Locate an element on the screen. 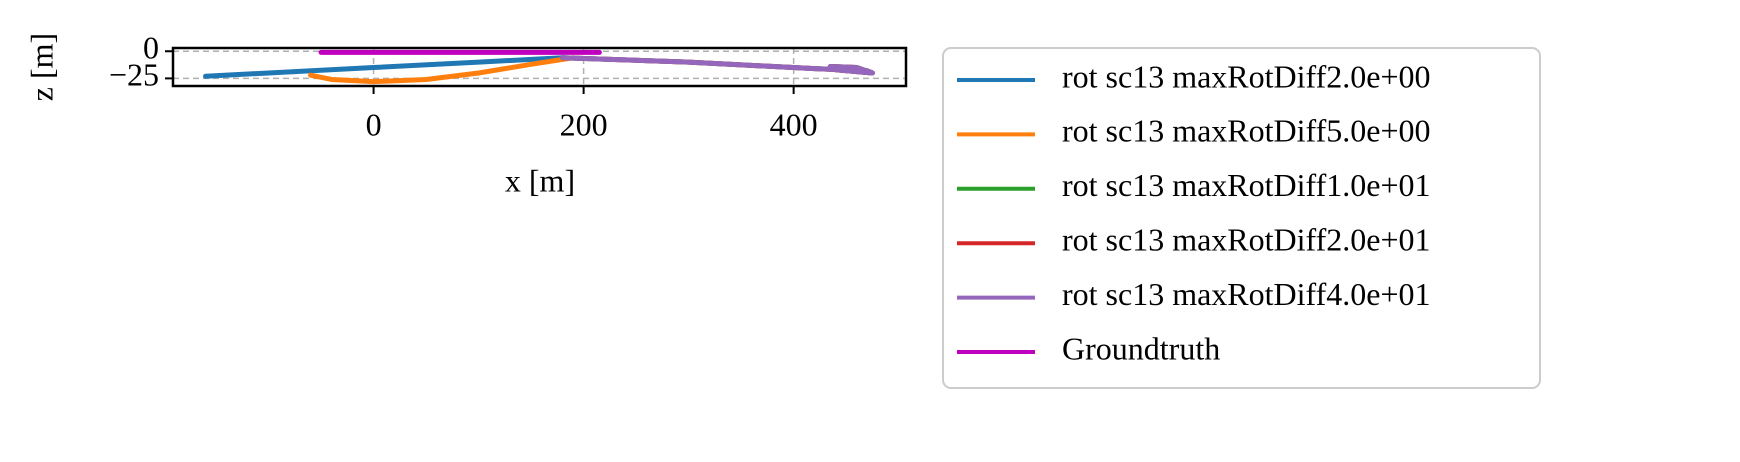 The image size is (1740, 462). legend-label: rot sc13 maxRotDiff2.0e+00 is located at coordinates (1246, 76).